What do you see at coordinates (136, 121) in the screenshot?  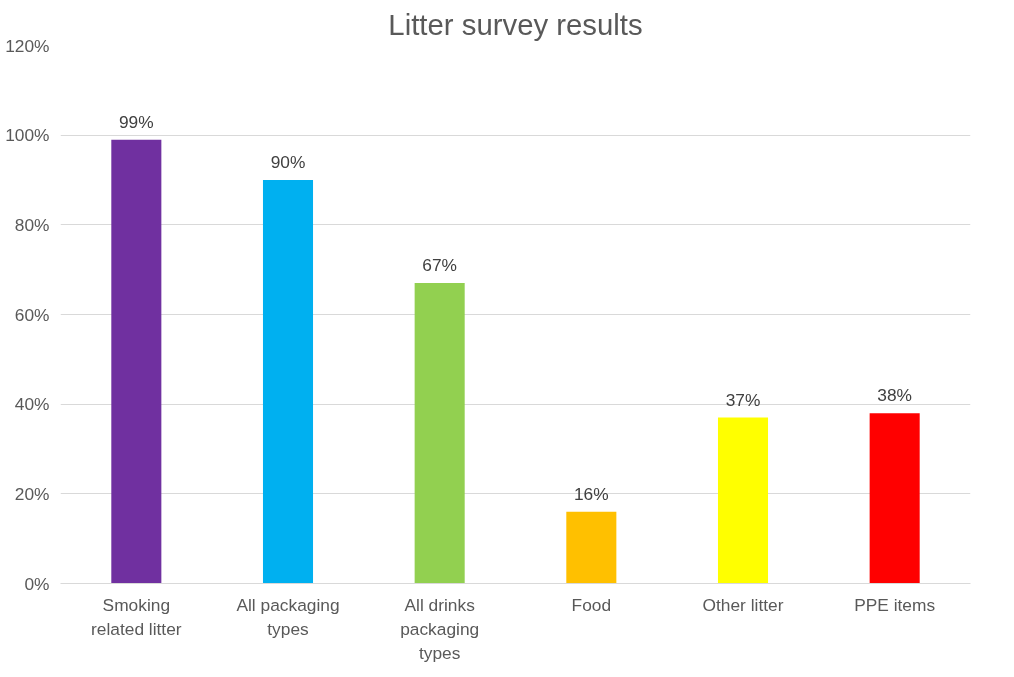 I see `data-label: 99%` at bounding box center [136, 121].